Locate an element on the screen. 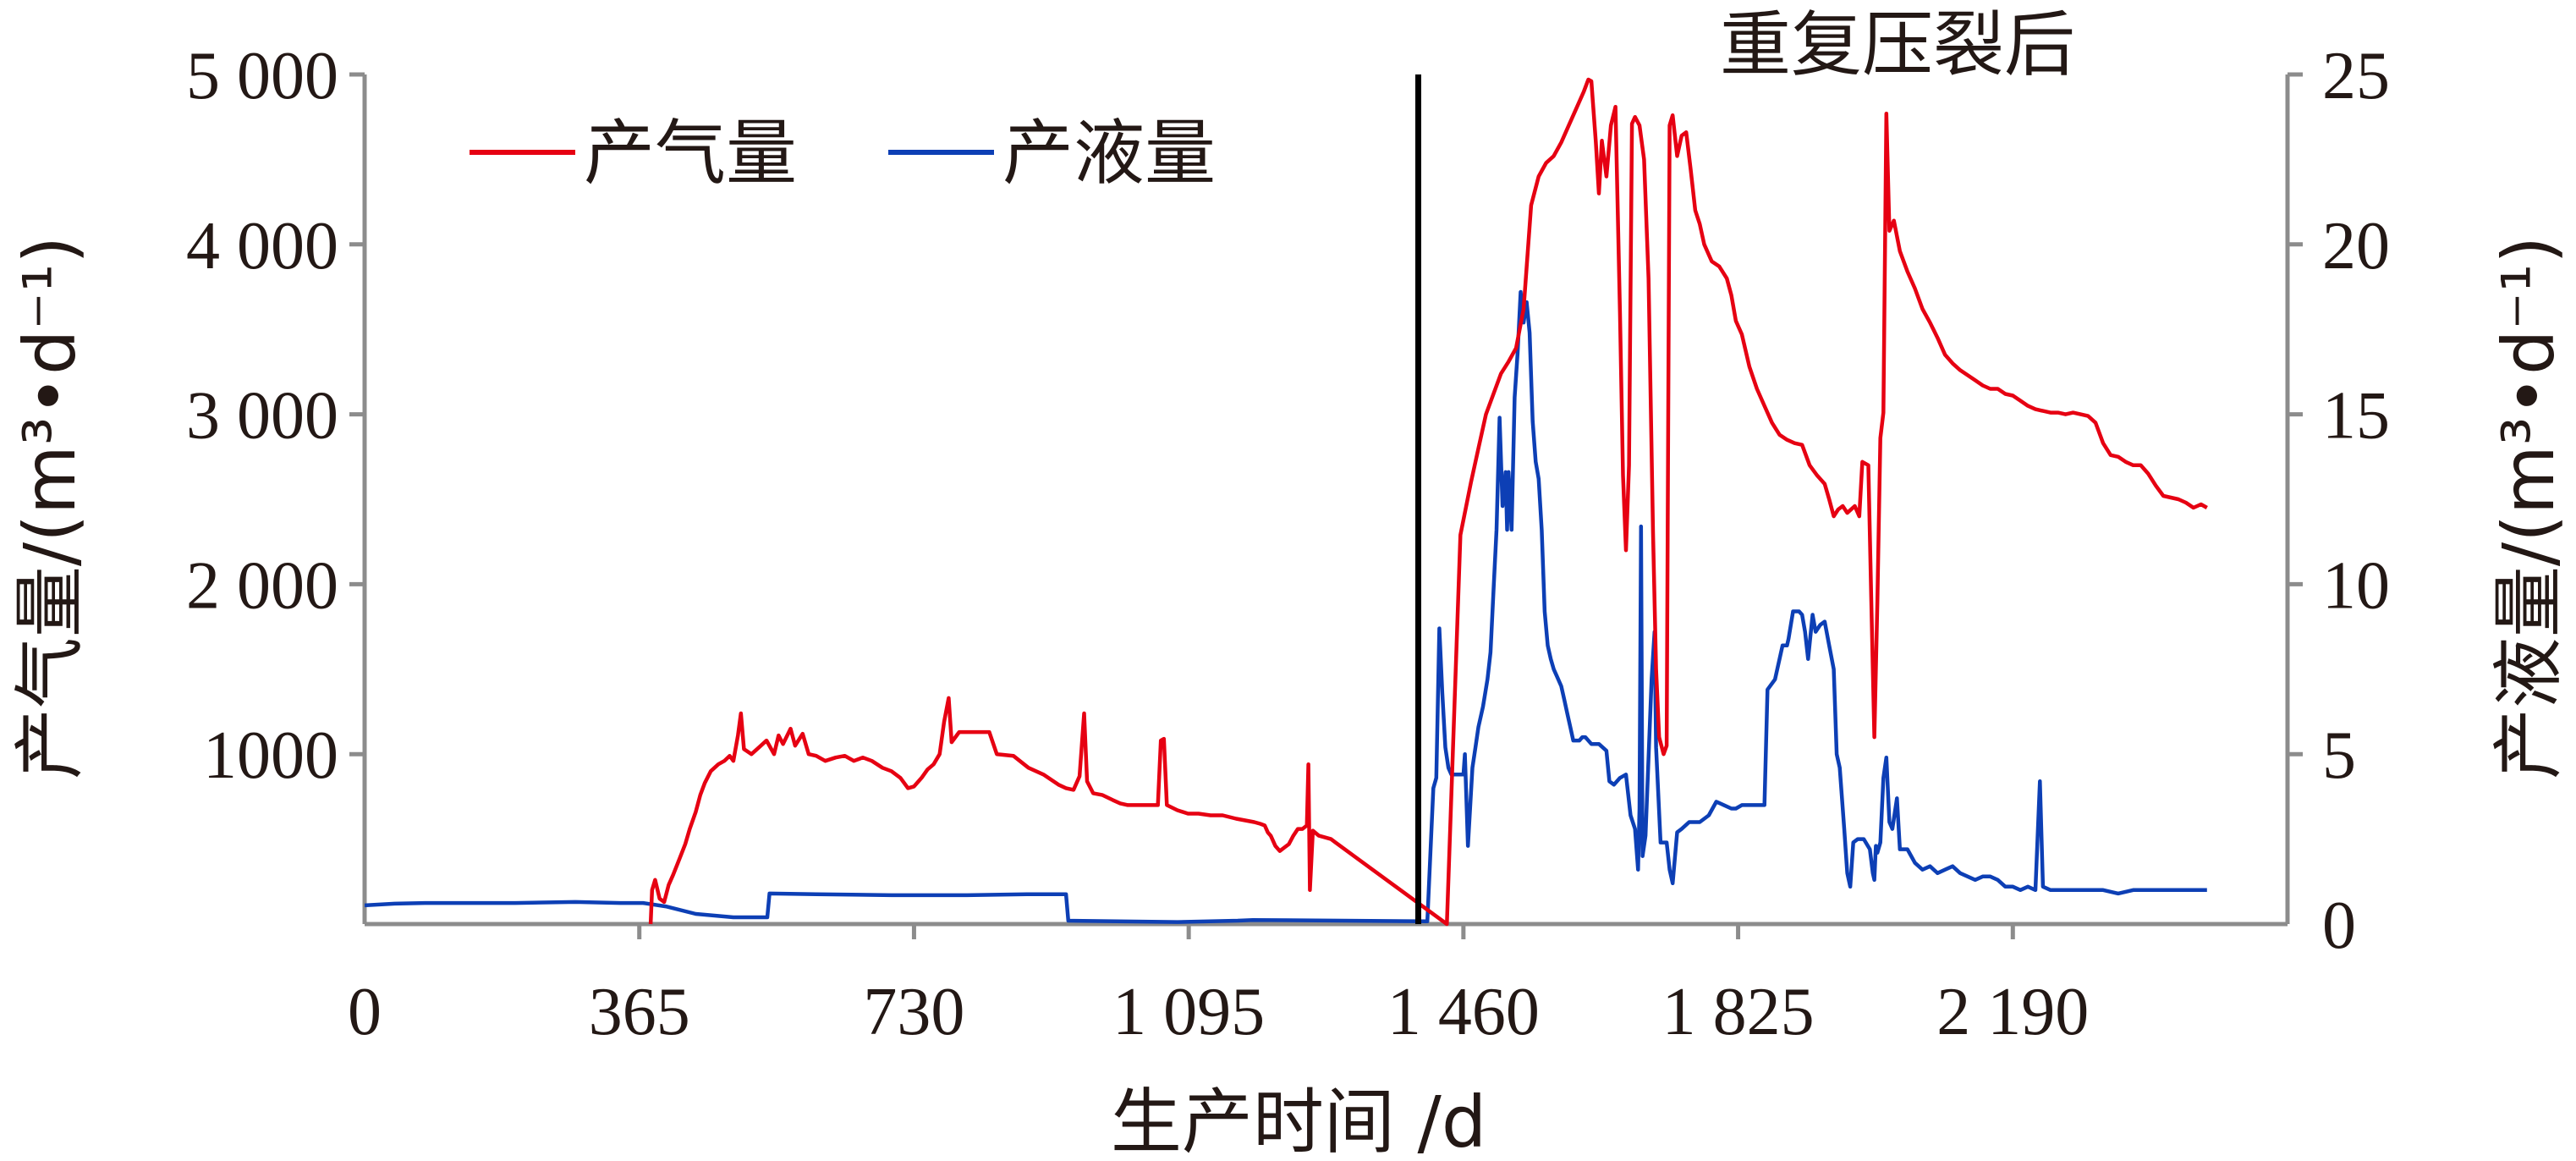  x-tick-label: 1 460 is located at coordinates (1463, 1012).